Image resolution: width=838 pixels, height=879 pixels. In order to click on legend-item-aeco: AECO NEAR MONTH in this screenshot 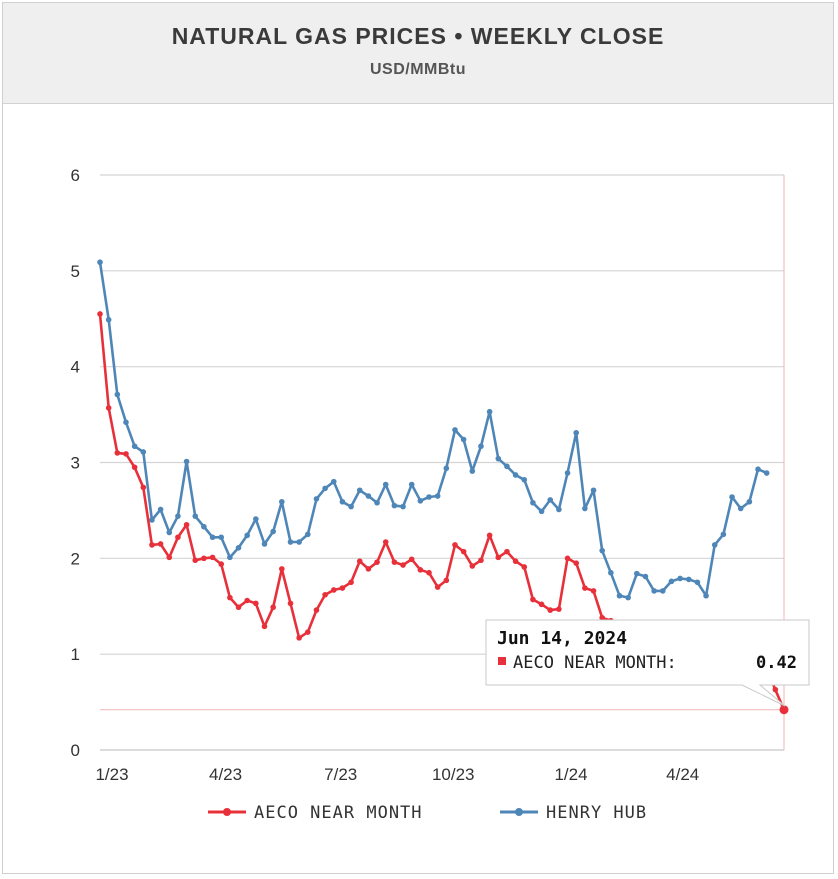, I will do `click(315, 813)`.